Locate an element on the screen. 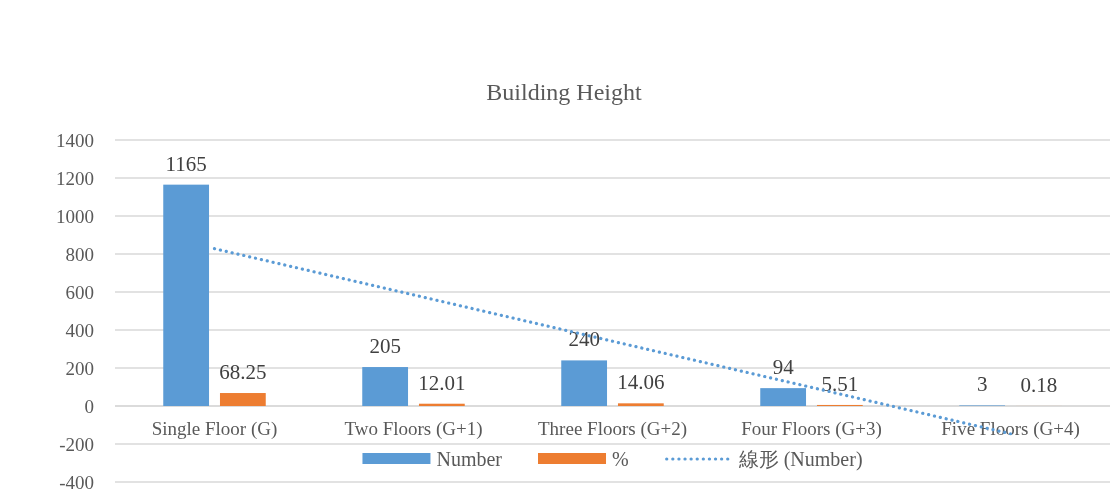 Image resolution: width=1112 pixels, height=491 pixels. y-tick-label: 600 is located at coordinates (79, 292).